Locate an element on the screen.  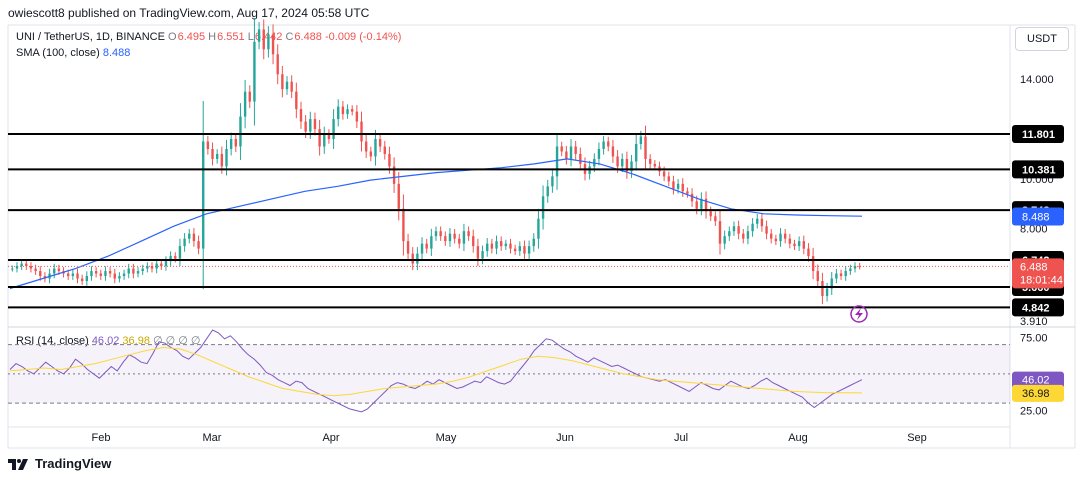
lightning-icon is located at coordinates (859, 314).